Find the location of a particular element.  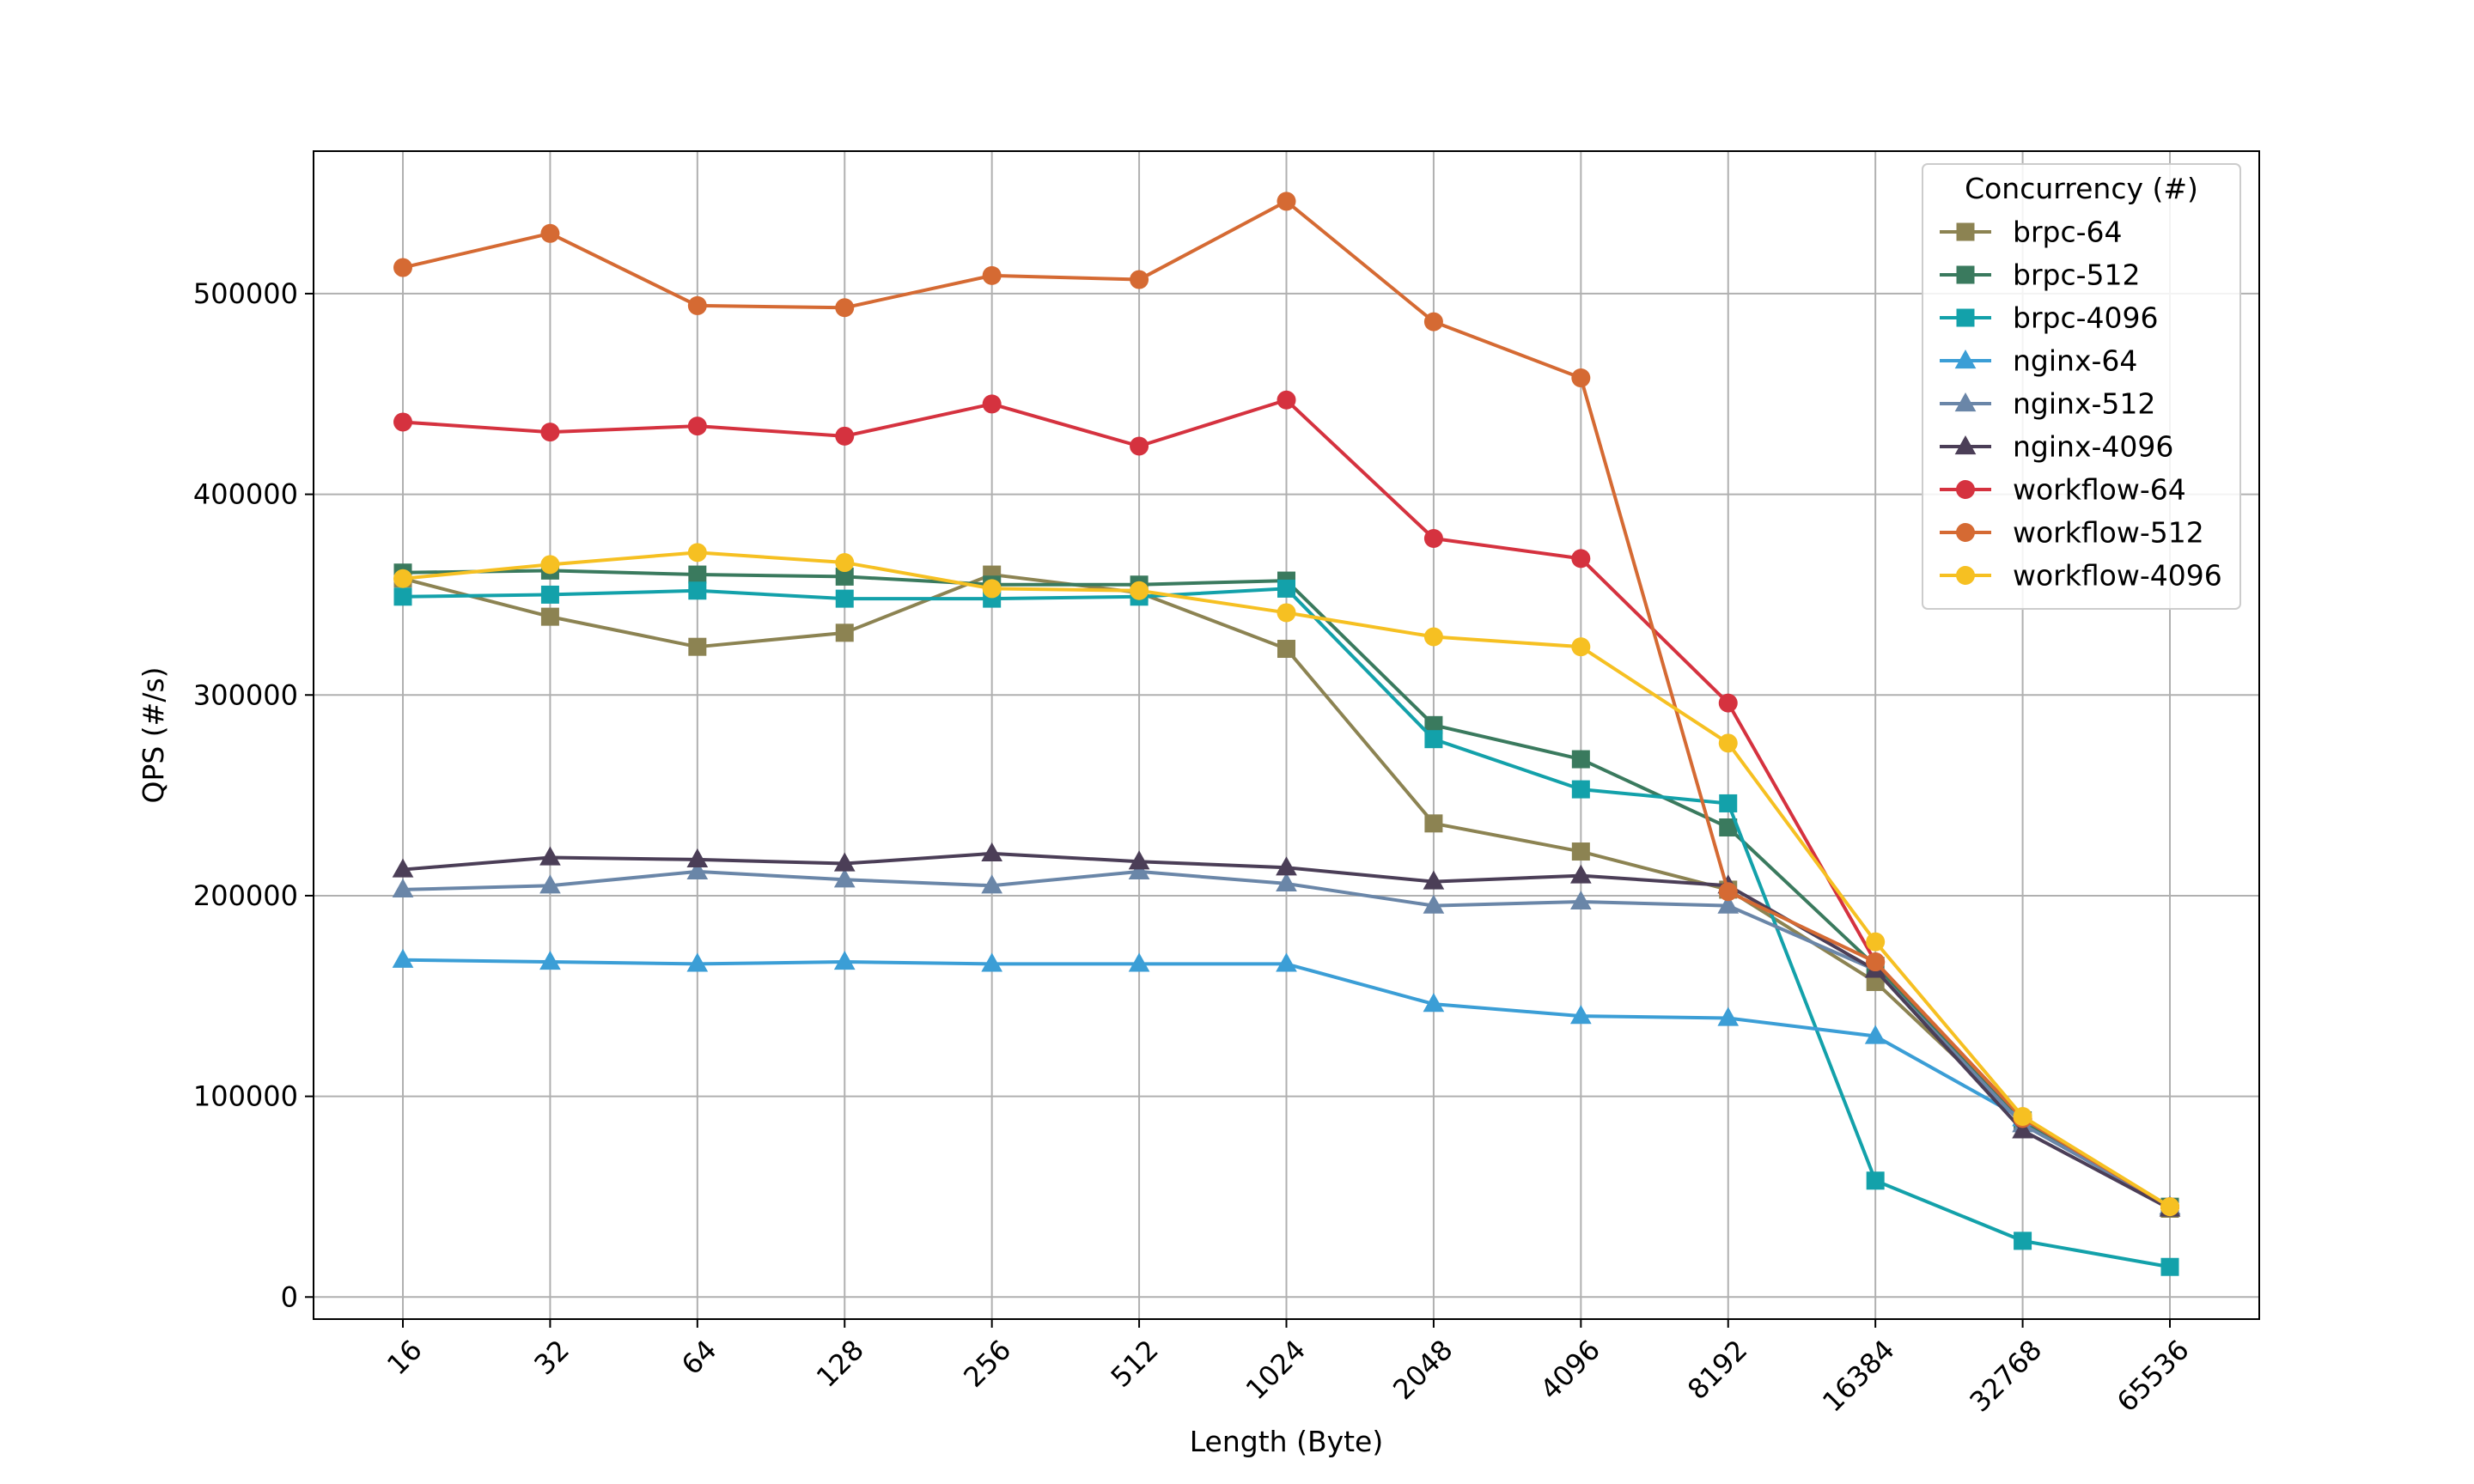

x-tick-label: 128 is located at coordinates (840, 1364).